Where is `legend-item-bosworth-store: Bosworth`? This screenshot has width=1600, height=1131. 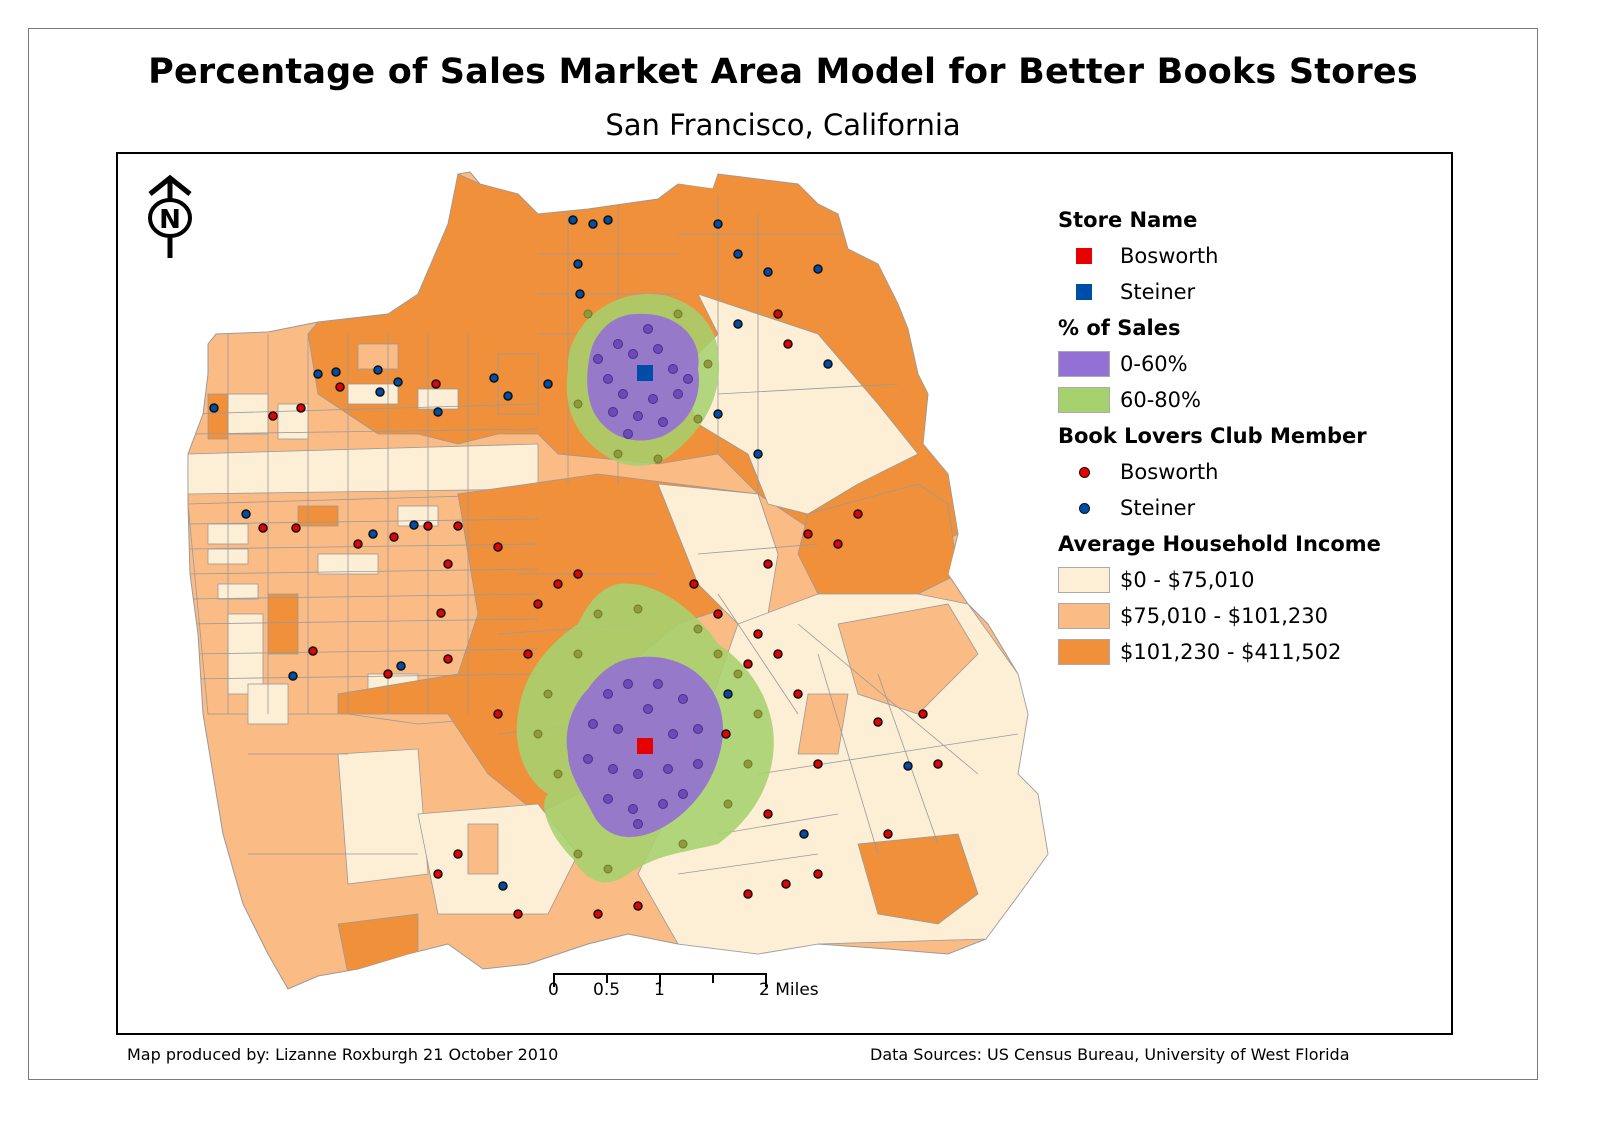
legend-item-bosworth-store: Bosworth is located at coordinates (1253, 256).